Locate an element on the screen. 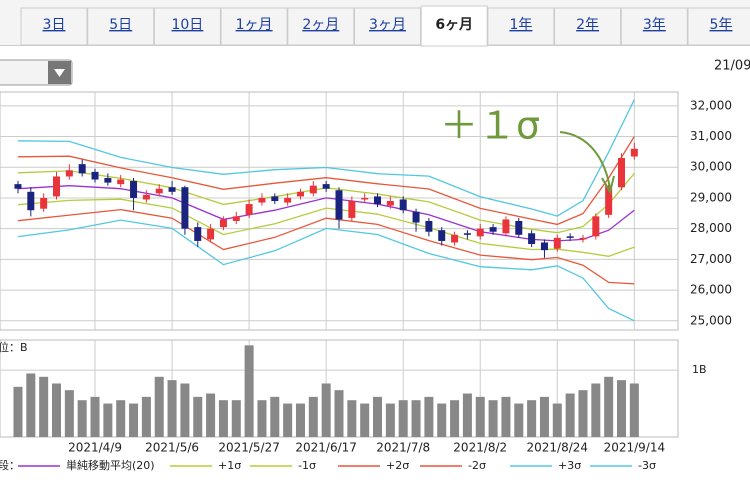 This screenshot has height=491, width=750. tab-label: 3年 is located at coordinates (654, 25).